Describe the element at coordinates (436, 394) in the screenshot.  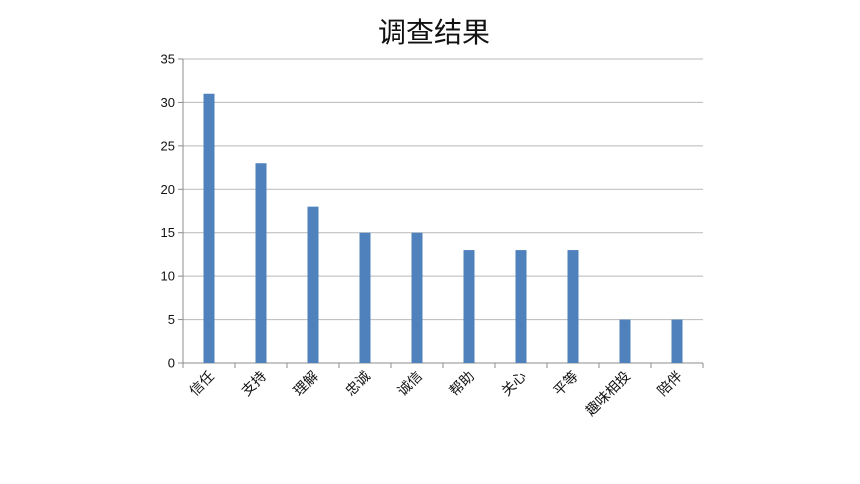
I see `x-tick-labels: 信任 支持 理解 忠诚 诚信 帮助 关心 平等 趣味相投 陪伴` at that location.